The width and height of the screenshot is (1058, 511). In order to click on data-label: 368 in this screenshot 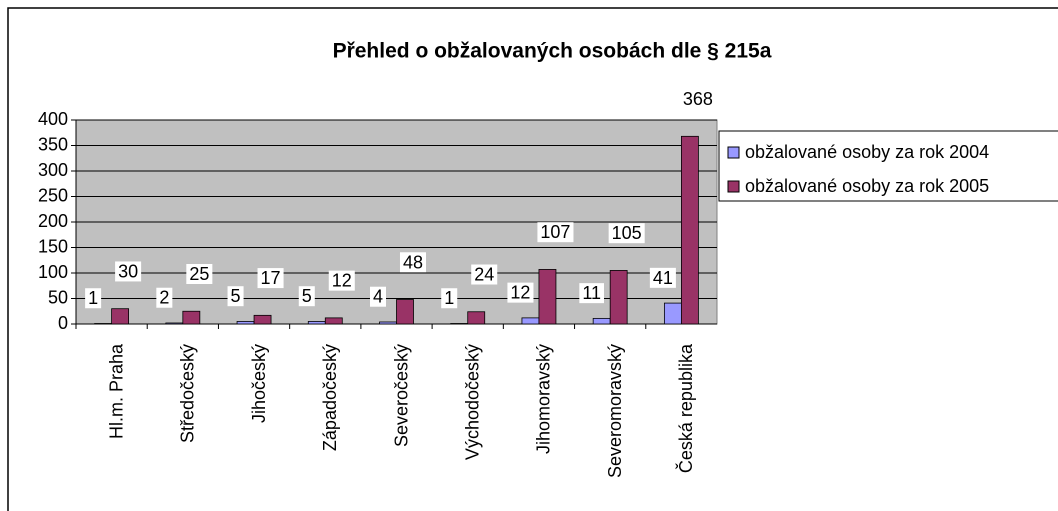, I will do `click(698, 99)`.